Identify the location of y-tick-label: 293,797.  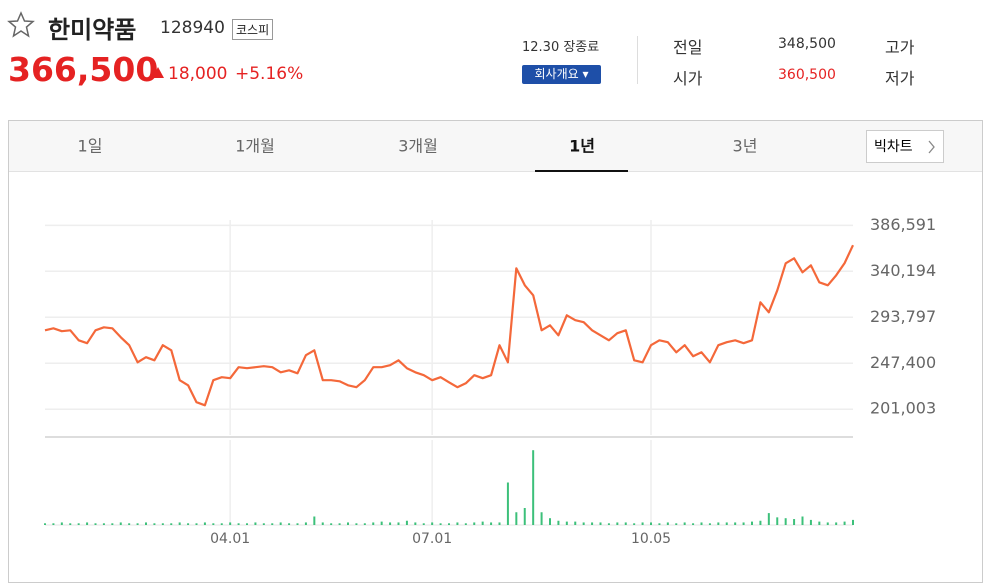
(903, 316).